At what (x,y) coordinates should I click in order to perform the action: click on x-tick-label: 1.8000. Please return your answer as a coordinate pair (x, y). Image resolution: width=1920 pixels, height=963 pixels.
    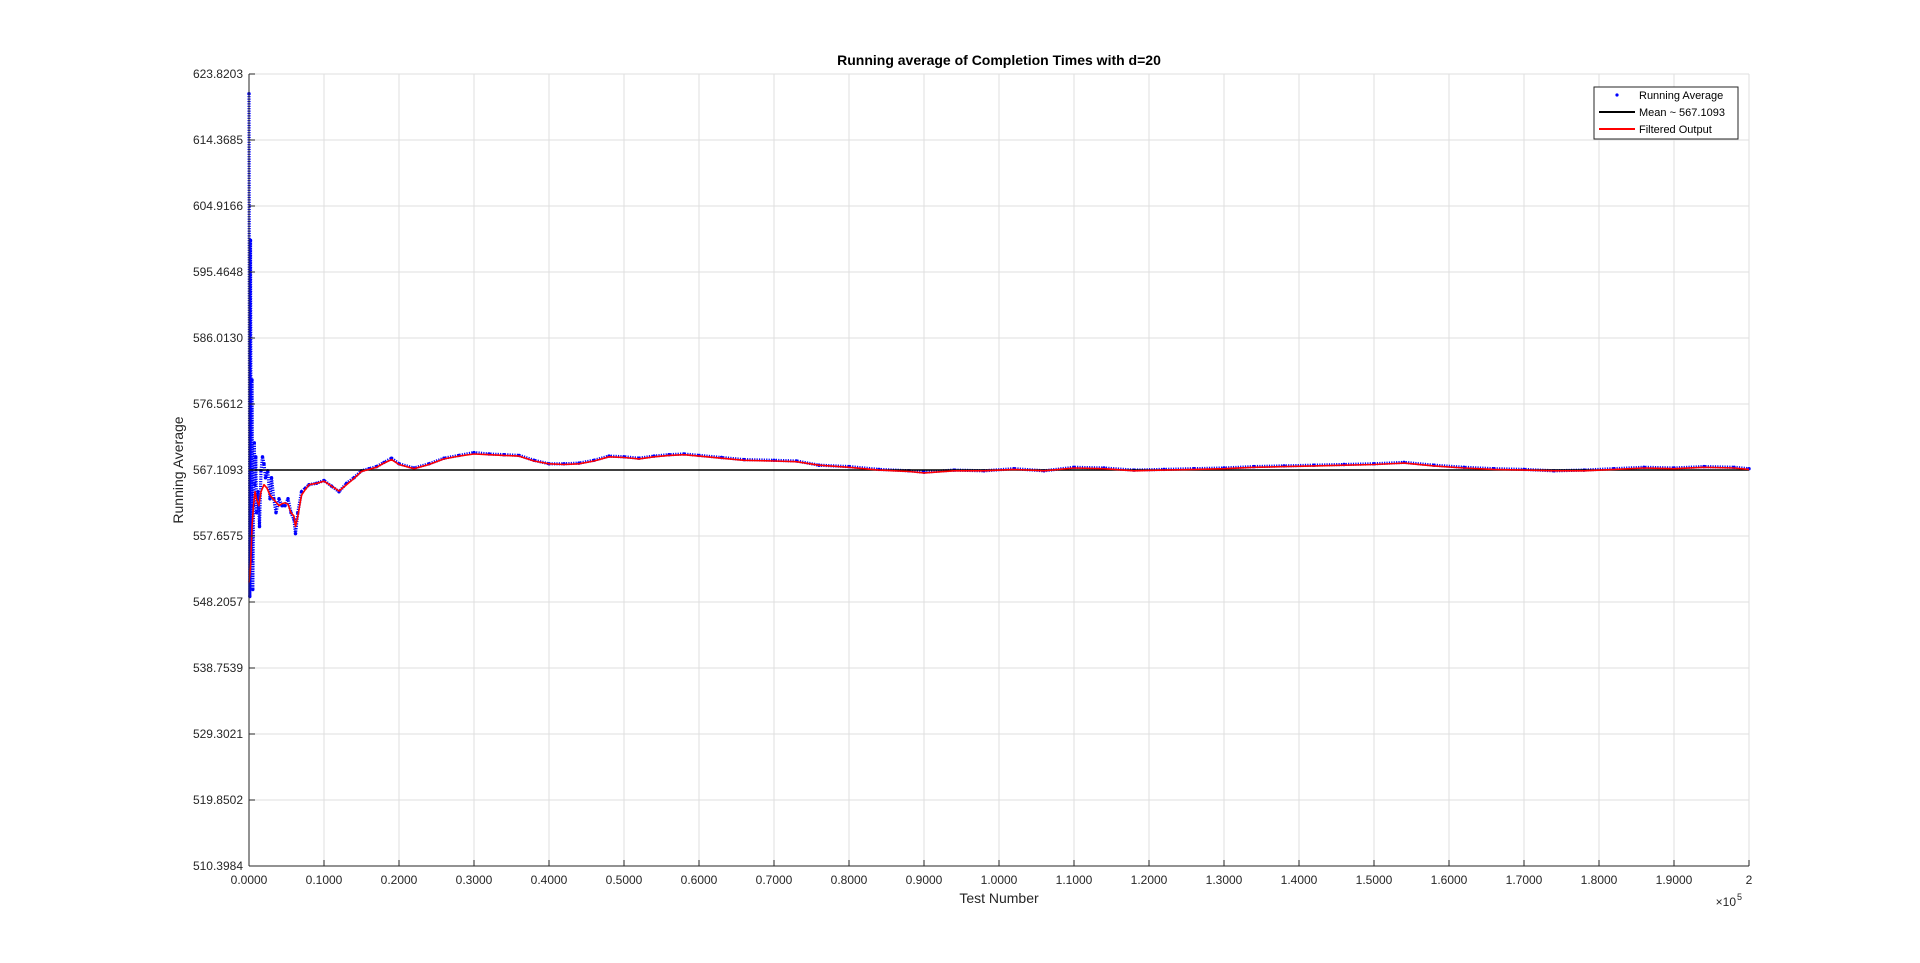
    Looking at the image, I should click on (1599, 880).